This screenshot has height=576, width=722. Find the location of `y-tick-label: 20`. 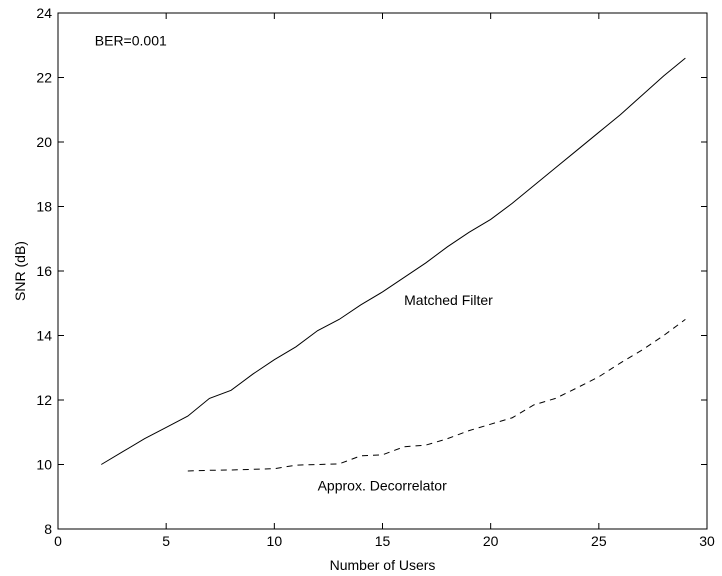

y-tick-label: 20 is located at coordinates (44, 142).